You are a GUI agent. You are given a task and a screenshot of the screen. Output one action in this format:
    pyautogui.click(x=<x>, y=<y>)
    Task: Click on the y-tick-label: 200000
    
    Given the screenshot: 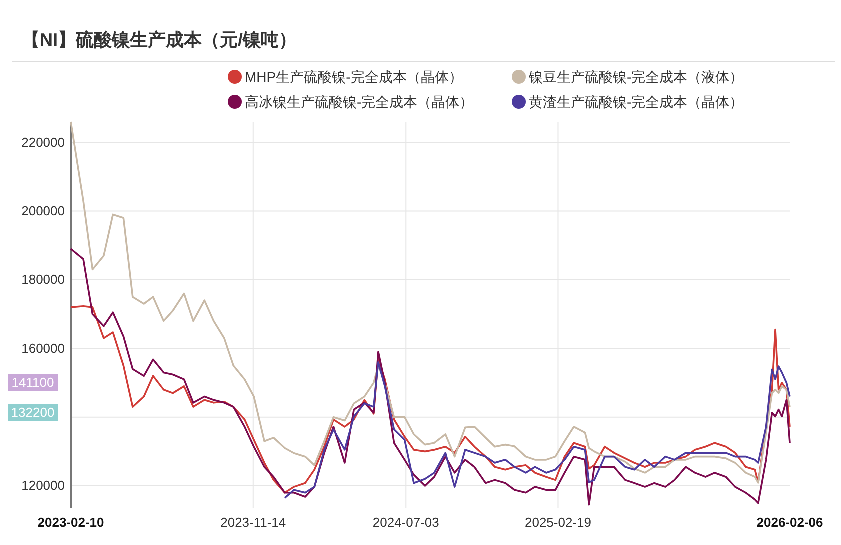 What is the action you would take?
    pyautogui.click(x=43, y=210)
    